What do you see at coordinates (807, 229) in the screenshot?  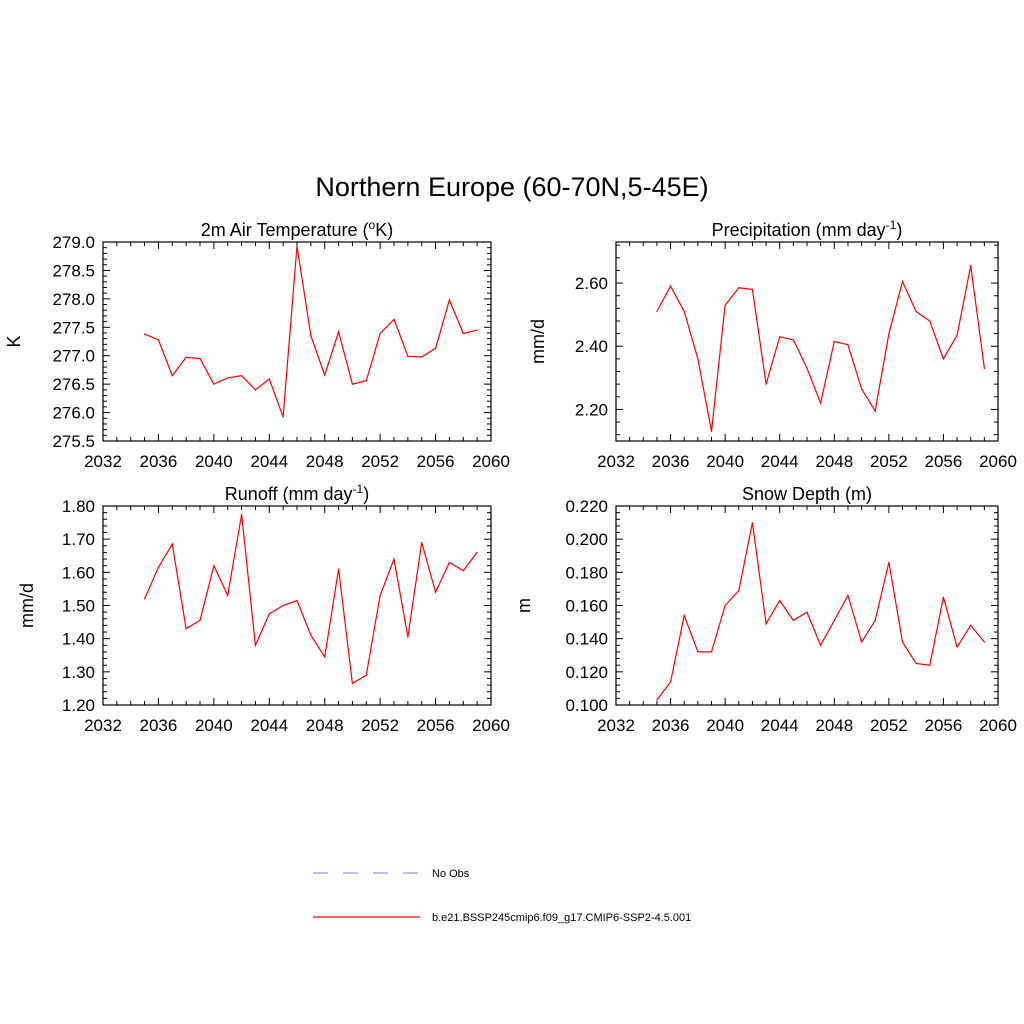 I see `panel-title: Precipitation (mm day-1)` at bounding box center [807, 229].